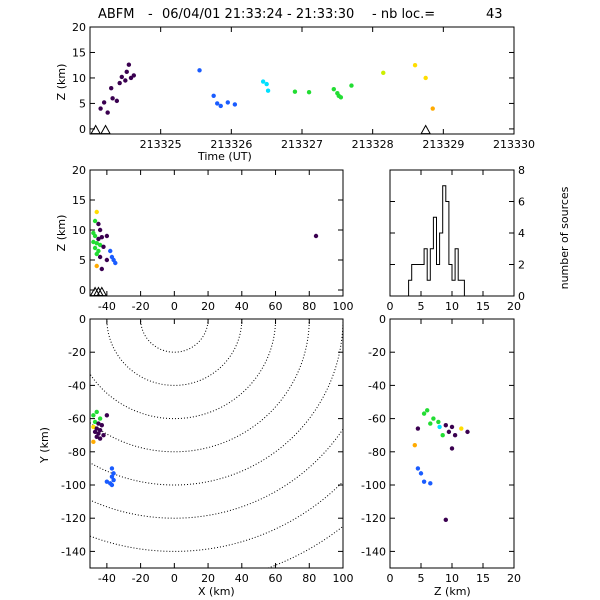 The width and height of the screenshot is (600, 600). What do you see at coordinates (564, 237) in the screenshot?
I see `histogram-y2label: number of sources` at bounding box center [564, 237].